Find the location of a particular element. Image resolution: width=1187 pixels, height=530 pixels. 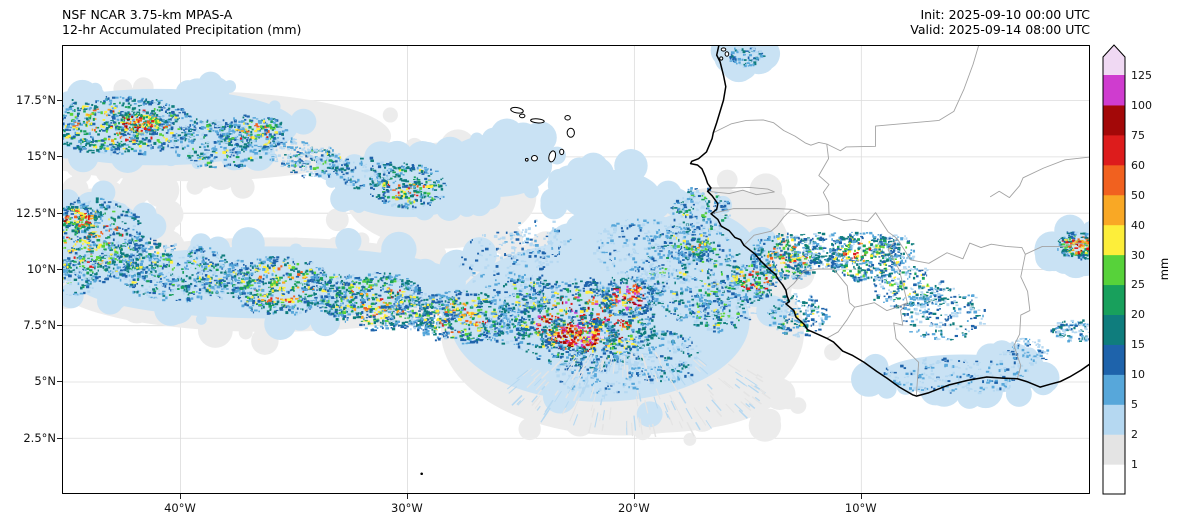

x-tick-label: 20°W is located at coordinates (633, 508).